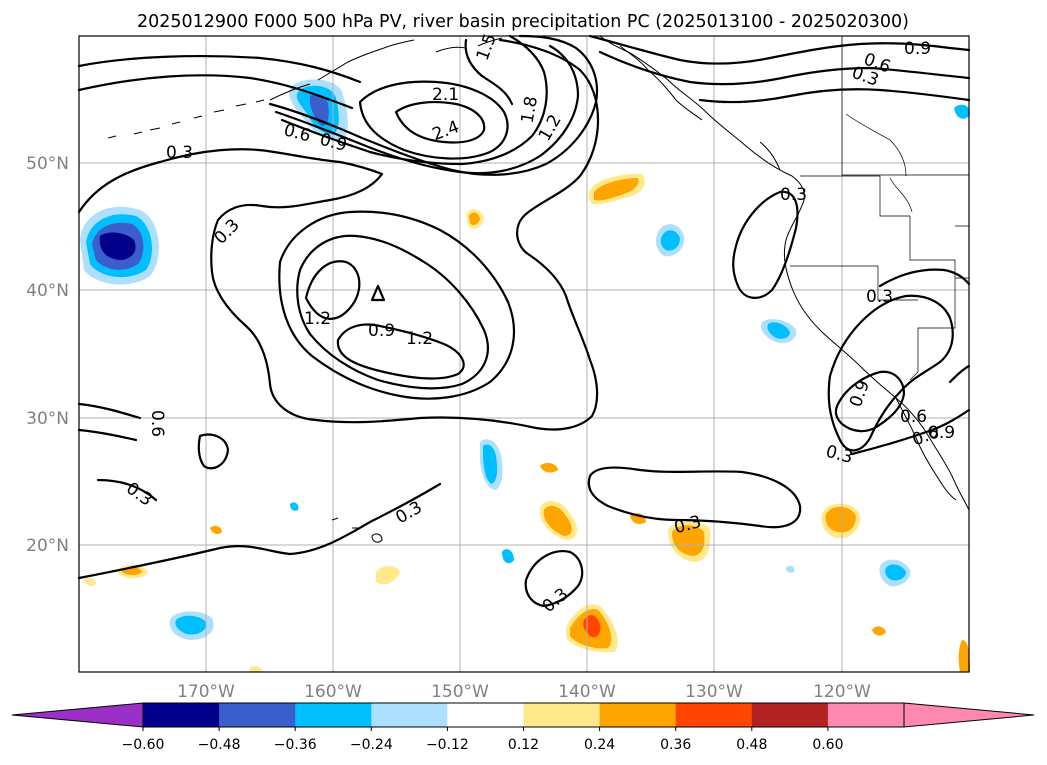 The height and width of the screenshot is (765, 1047). I want to click on coastline-baja, so click(926, 449).